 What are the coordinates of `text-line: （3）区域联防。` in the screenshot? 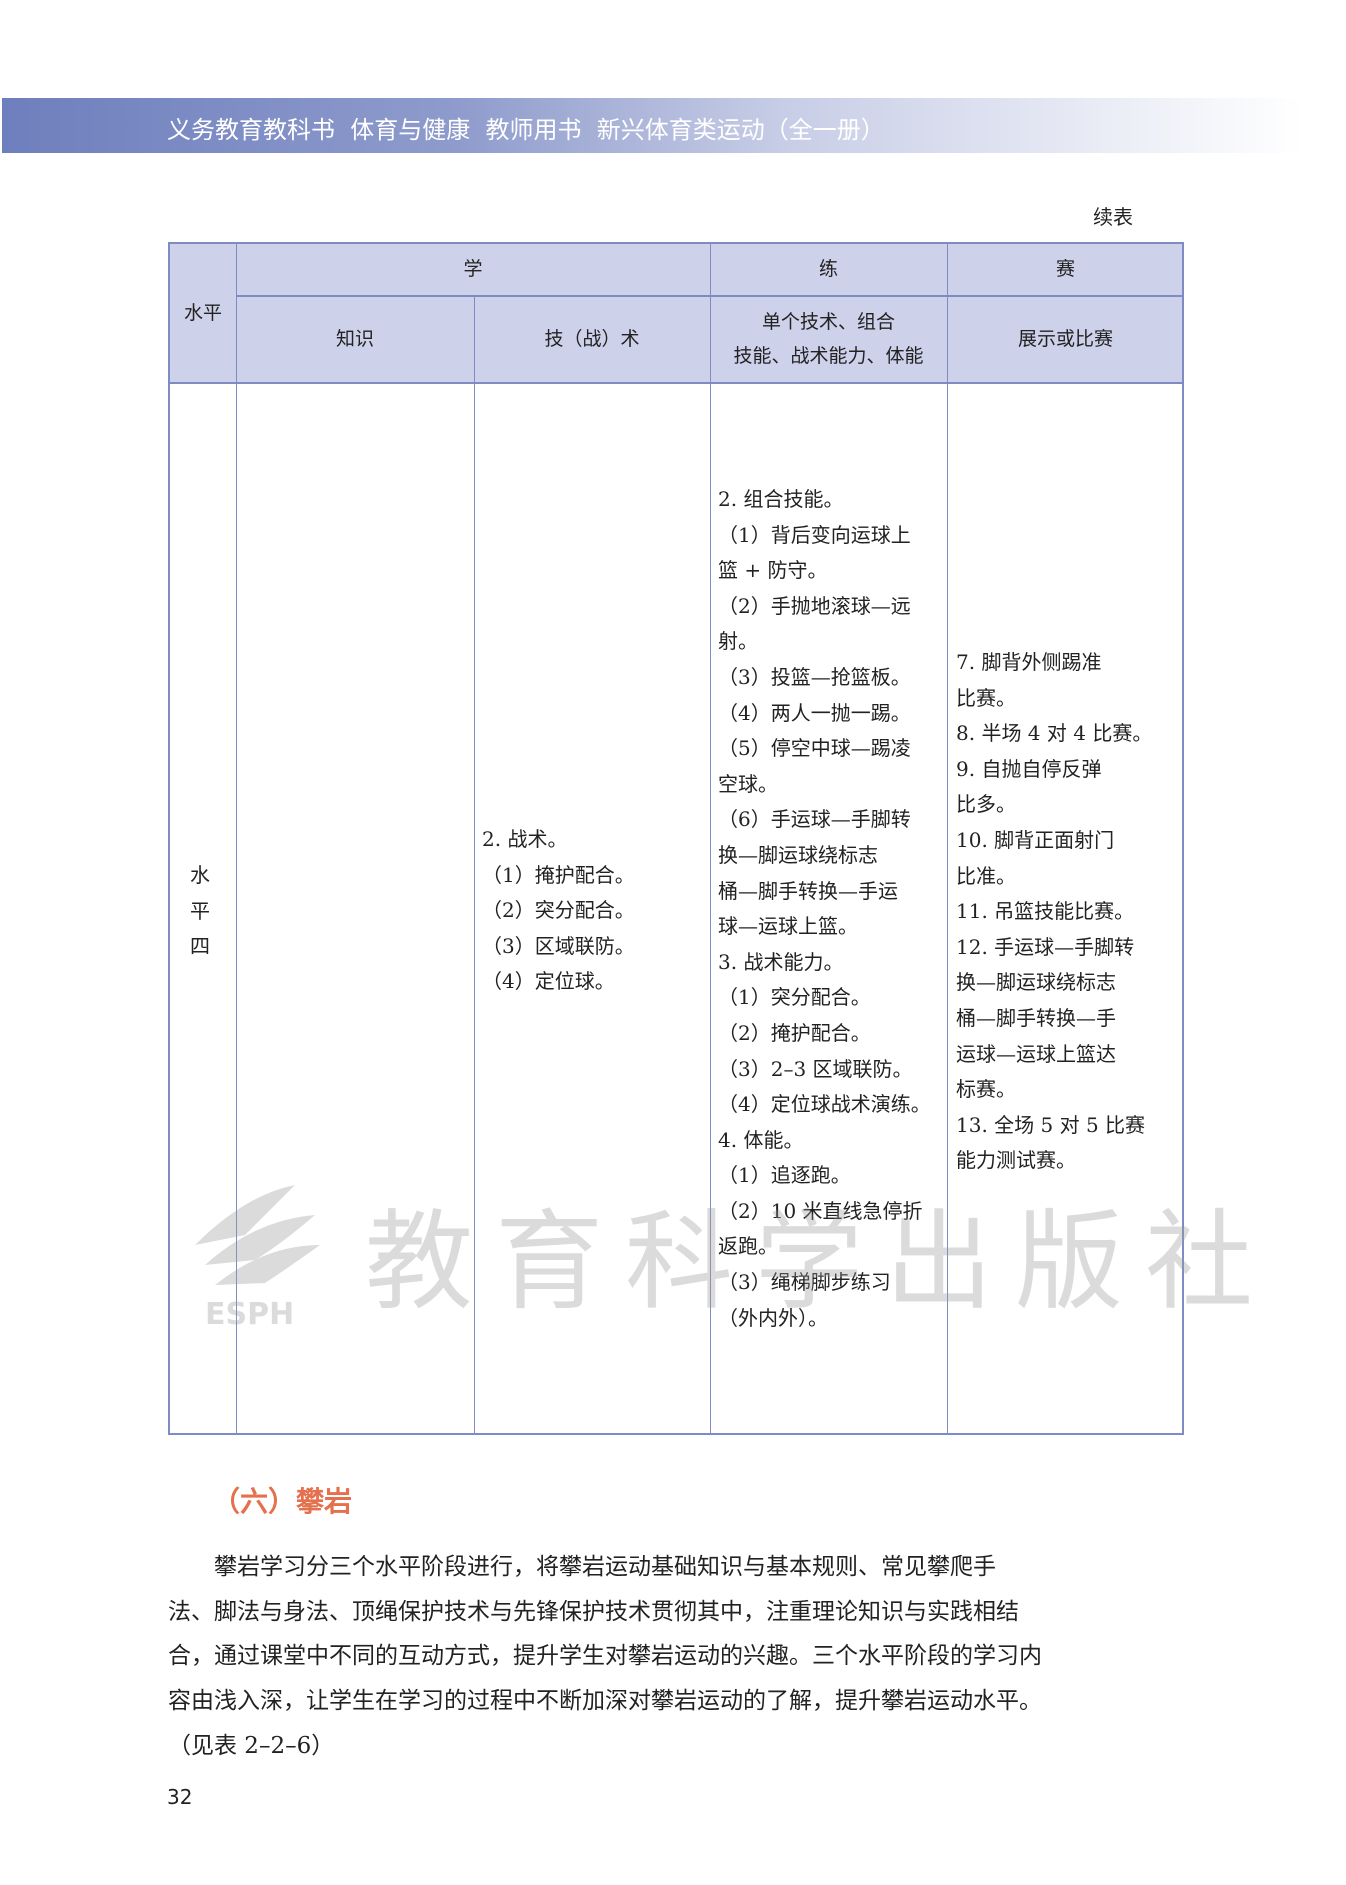 It's located at (558, 945).